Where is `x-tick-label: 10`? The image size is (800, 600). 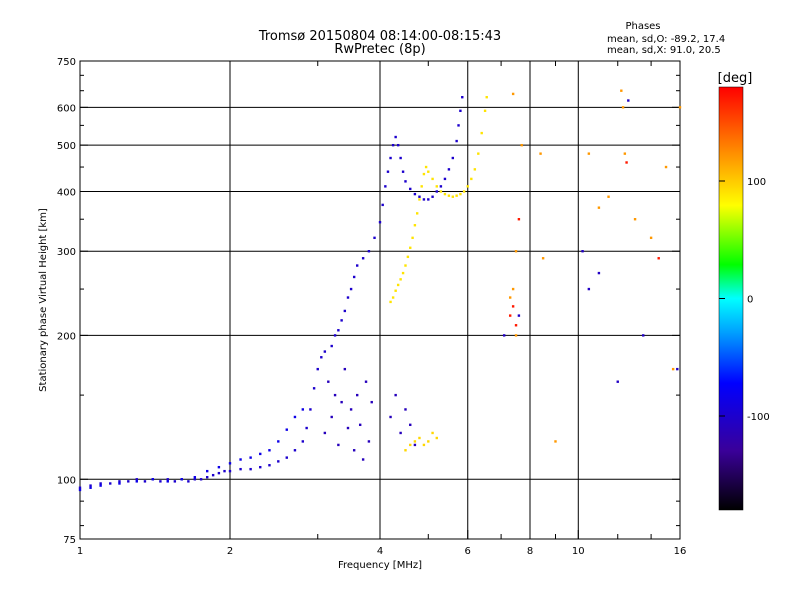 x-tick-label: 10 is located at coordinates (578, 551).